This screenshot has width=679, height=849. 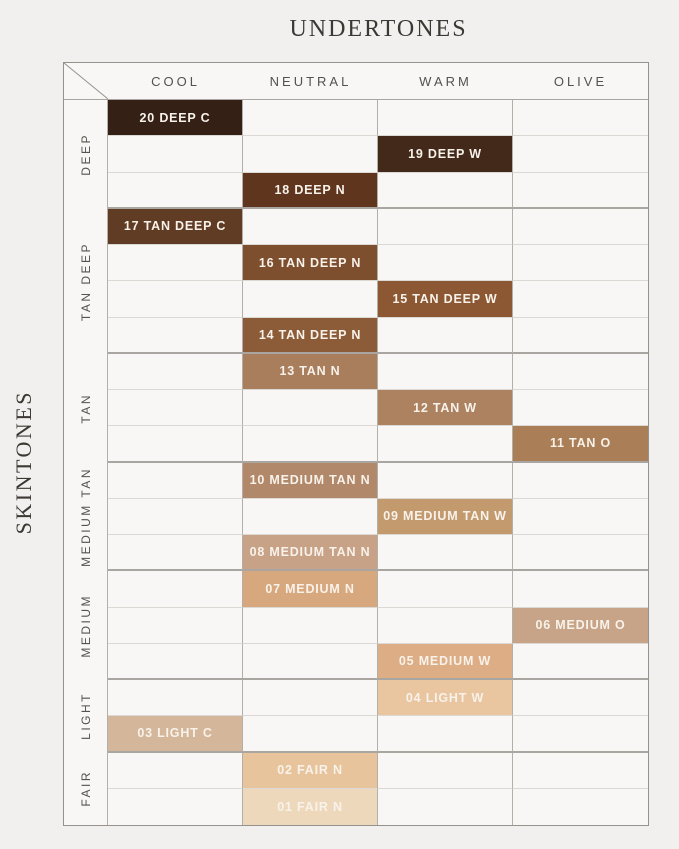 I want to click on shade-swatch: 01 FAIR N, so click(x=310, y=806).